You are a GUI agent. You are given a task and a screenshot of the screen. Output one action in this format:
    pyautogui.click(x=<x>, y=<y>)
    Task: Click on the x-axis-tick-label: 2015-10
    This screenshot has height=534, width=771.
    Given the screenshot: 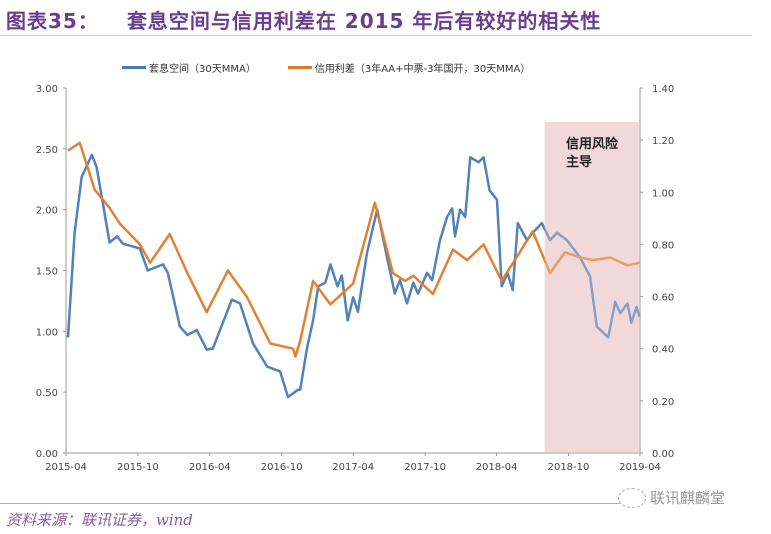 What is the action you would take?
    pyautogui.click(x=138, y=467)
    